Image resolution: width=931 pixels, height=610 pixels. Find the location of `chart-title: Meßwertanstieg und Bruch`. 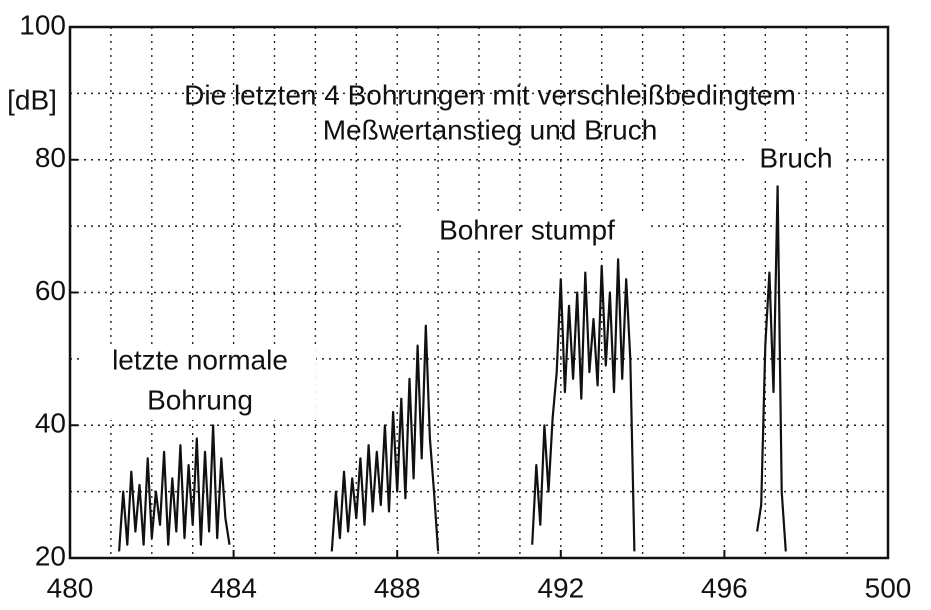

chart-title: Meßwertanstieg und Bruch is located at coordinates (490, 129).